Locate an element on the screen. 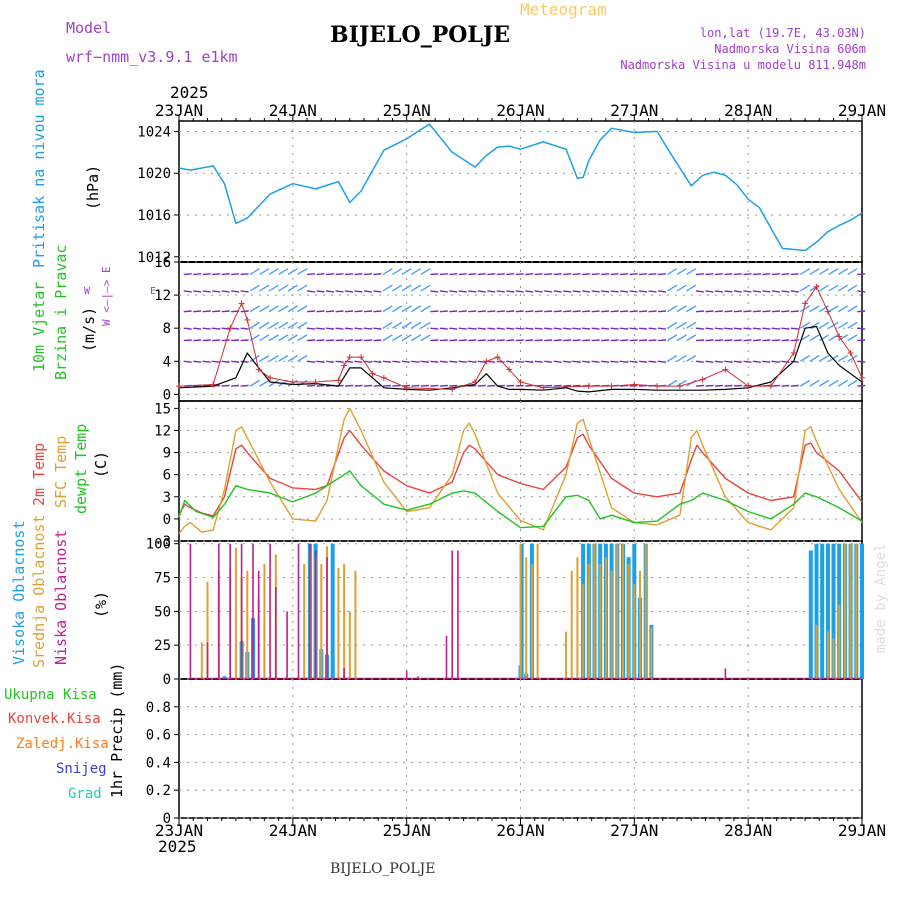 Image resolution: width=900 pixels, height=900 pixels. pressure-y-tick-label: 1020 is located at coordinates (154, 174).